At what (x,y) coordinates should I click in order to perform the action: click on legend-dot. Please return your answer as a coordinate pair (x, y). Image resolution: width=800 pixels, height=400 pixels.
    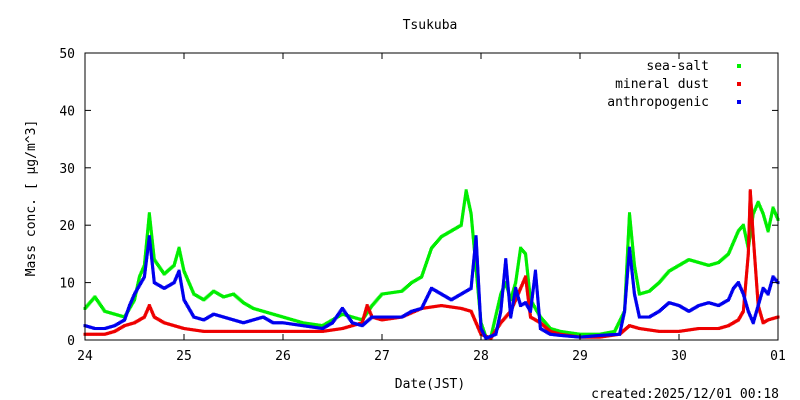
    Looking at the image, I should click on (739, 102).